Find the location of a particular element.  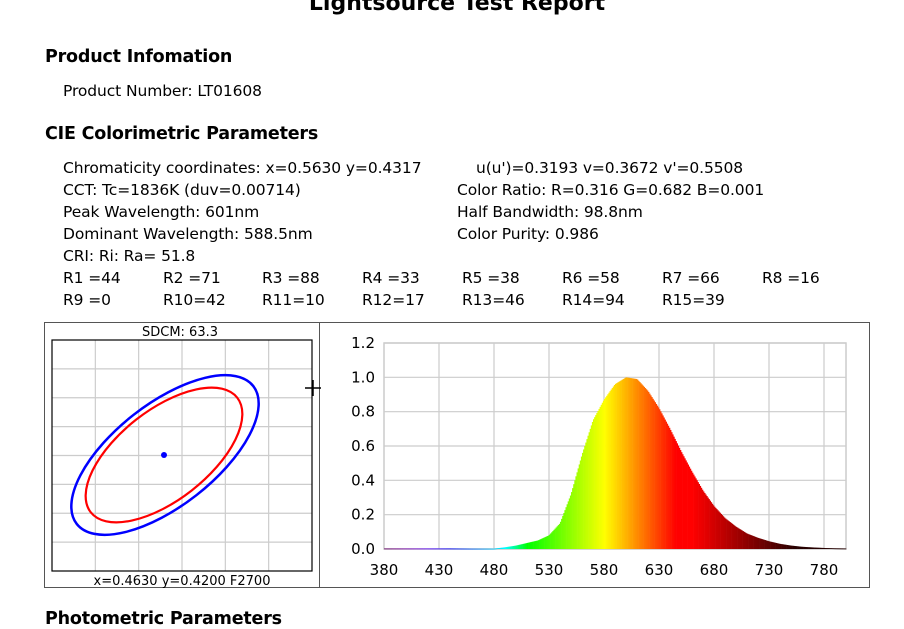

chromaticity-point is located at coordinates (164, 455).